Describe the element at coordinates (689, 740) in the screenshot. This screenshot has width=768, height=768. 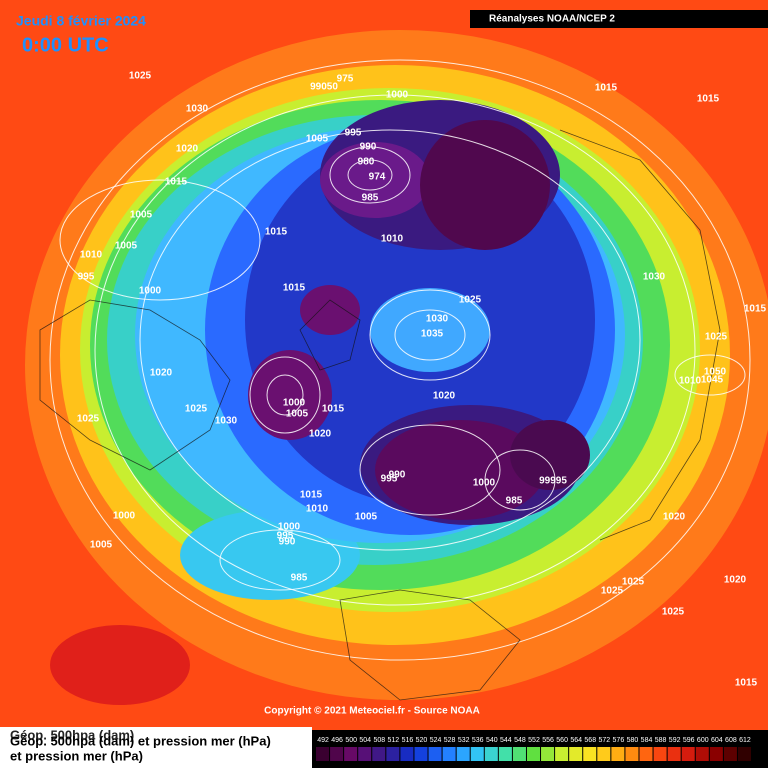
I see `colorbar-label: 596` at that location.